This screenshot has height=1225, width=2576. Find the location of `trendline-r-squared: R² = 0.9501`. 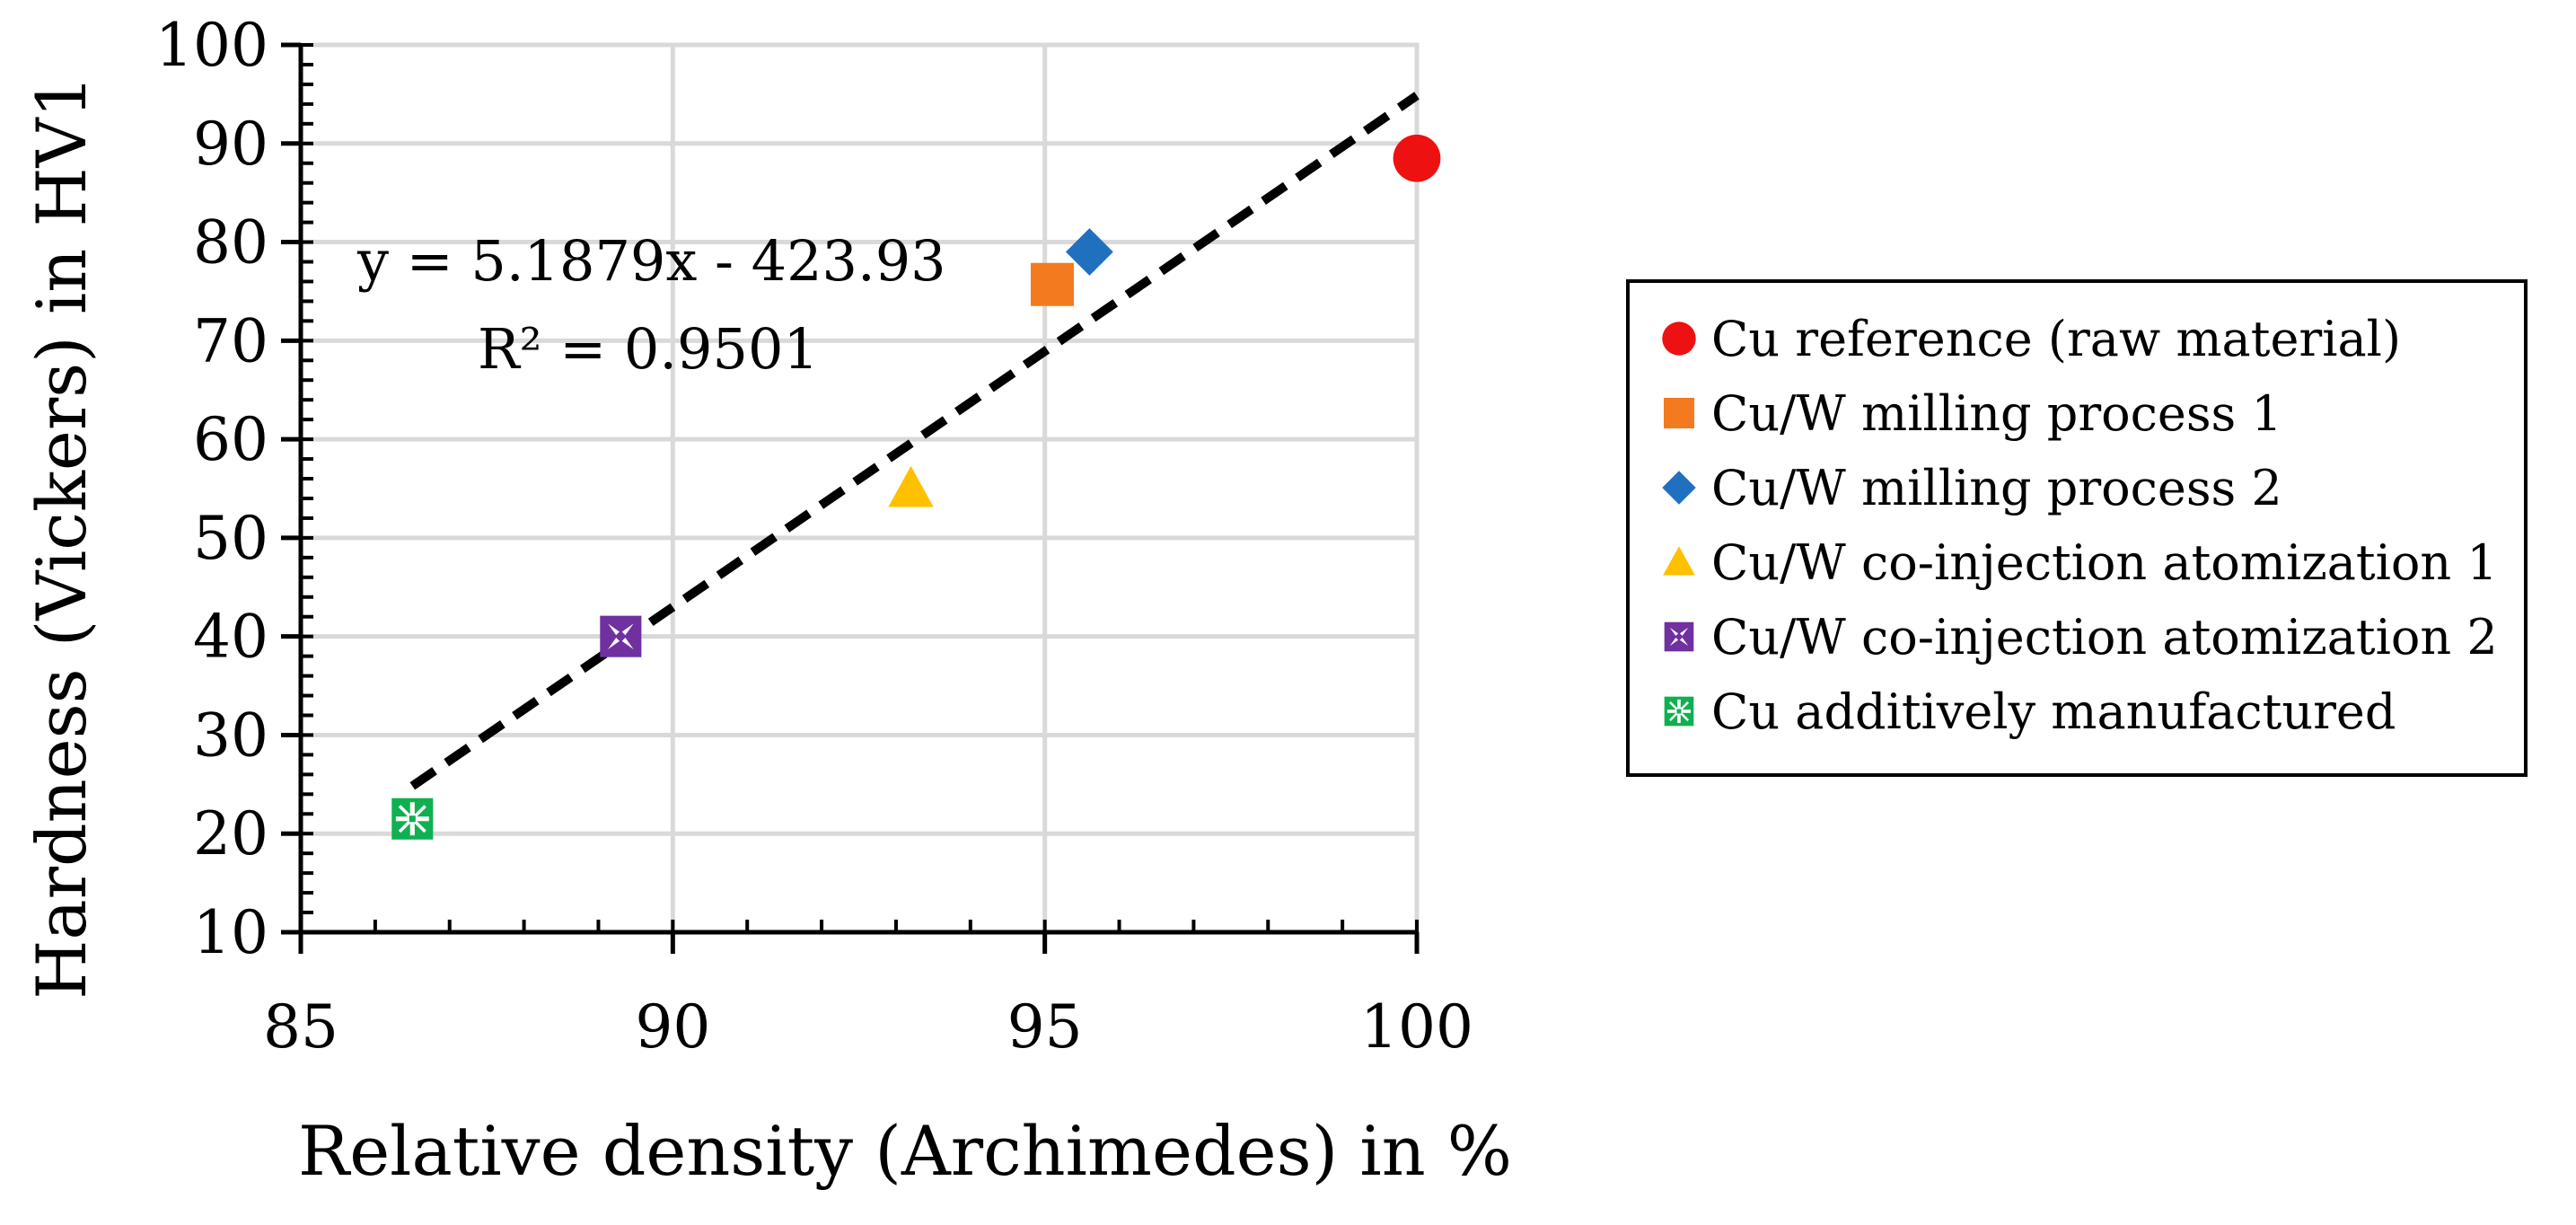

trendline-r-squared: R² = 0.9501 is located at coordinates (649, 349).